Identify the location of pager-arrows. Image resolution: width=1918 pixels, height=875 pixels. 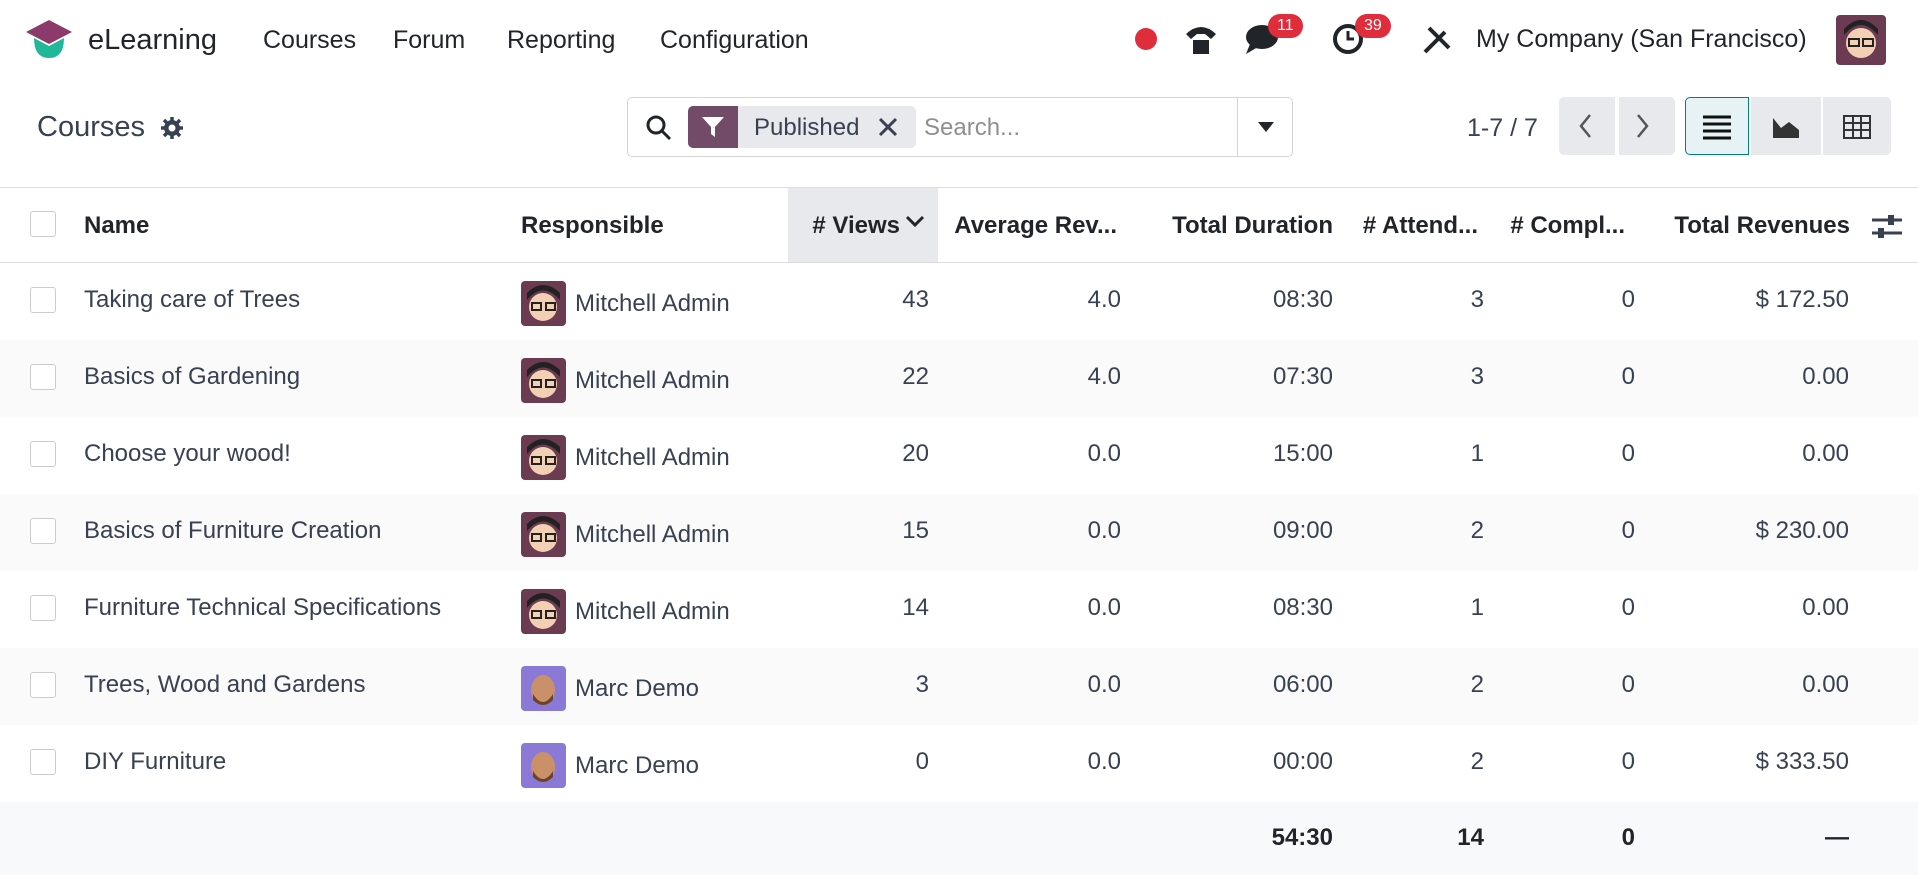
(1614, 126).